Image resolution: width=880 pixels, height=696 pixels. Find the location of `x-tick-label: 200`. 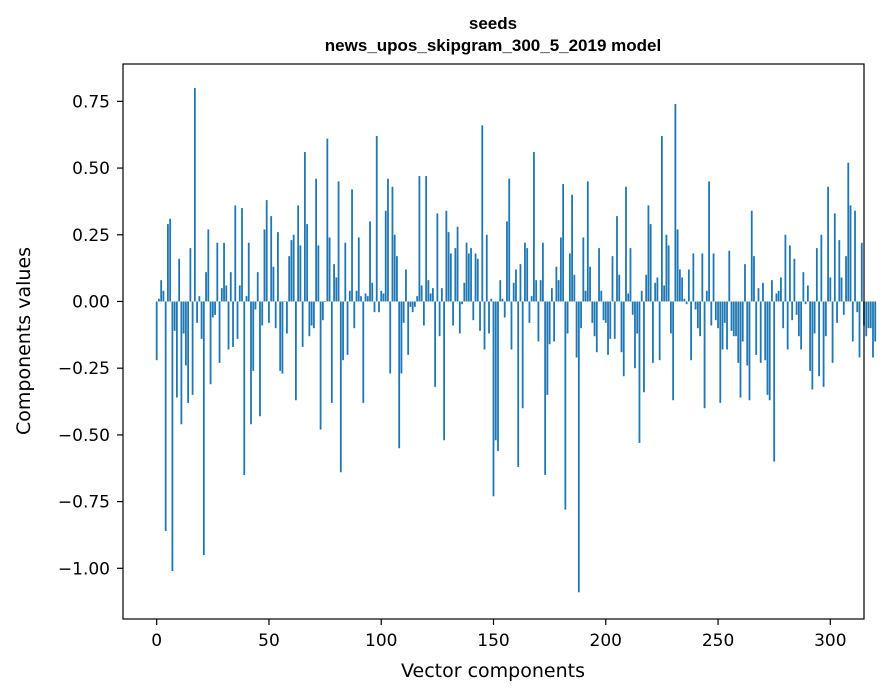

x-tick-label: 200 is located at coordinates (606, 641).